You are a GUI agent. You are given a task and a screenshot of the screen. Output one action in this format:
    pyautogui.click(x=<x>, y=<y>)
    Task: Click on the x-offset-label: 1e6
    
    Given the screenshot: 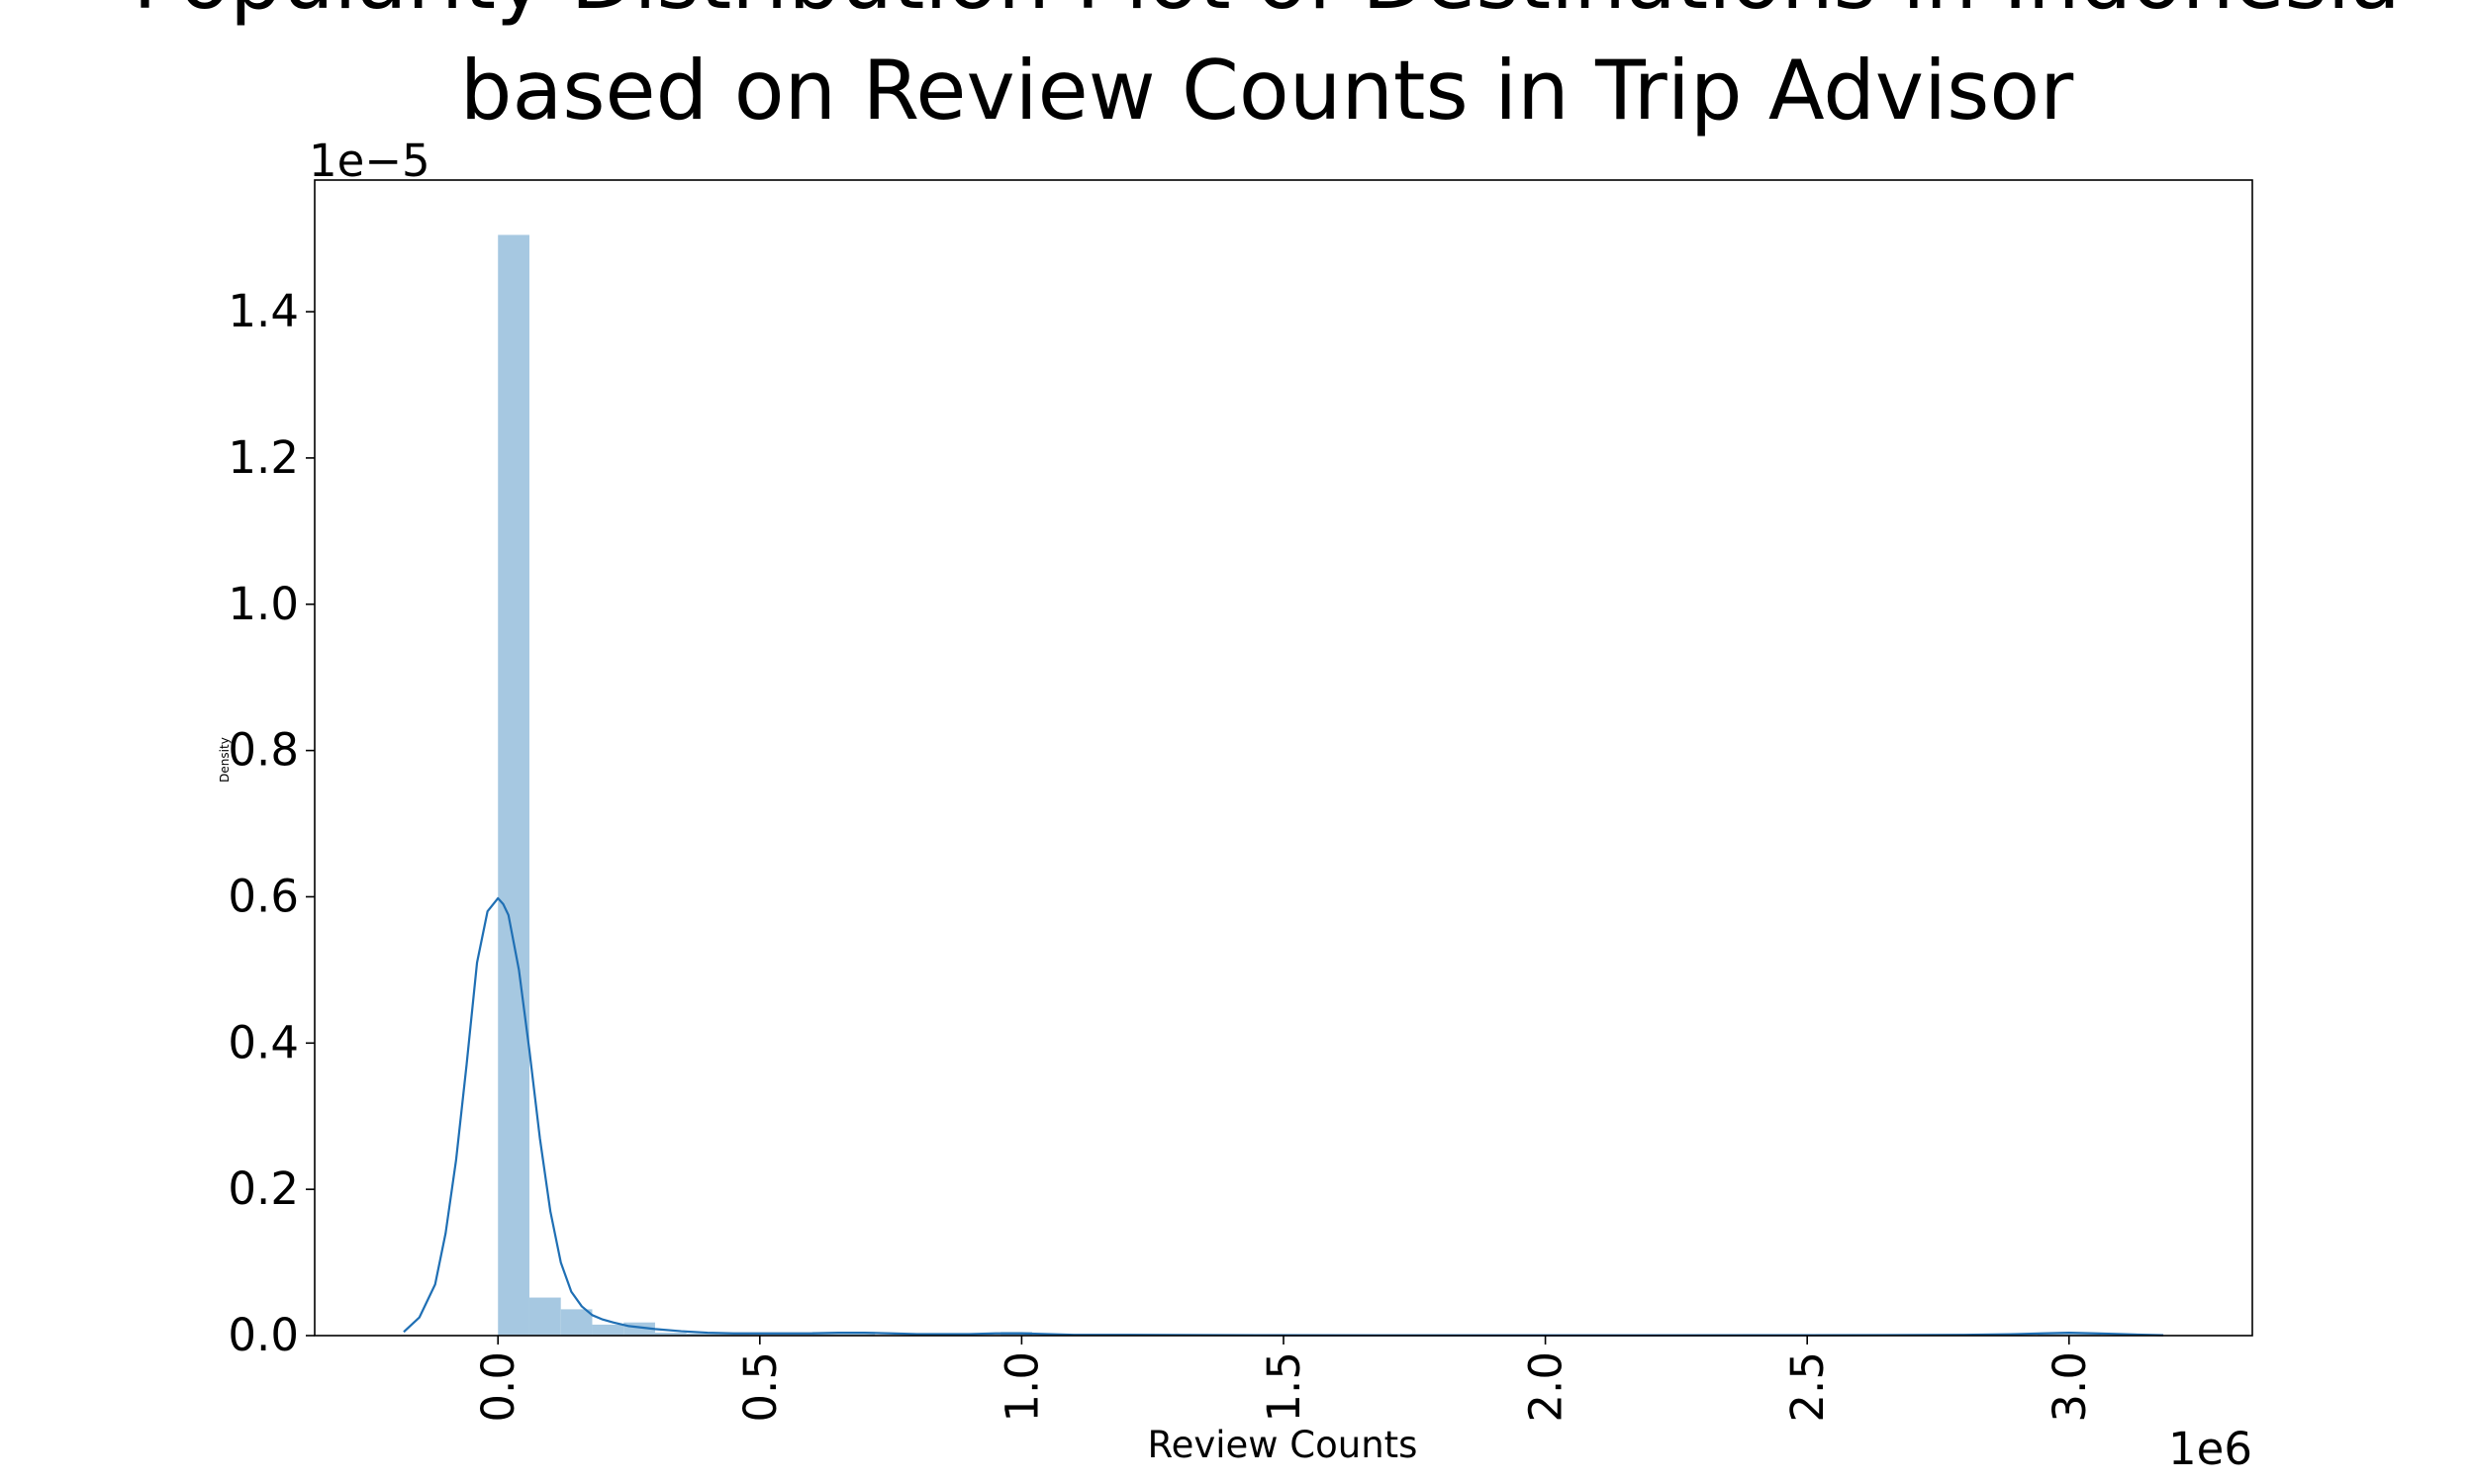 What is the action you would take?
    pyautogui.click(x=2210, y=1449)
    